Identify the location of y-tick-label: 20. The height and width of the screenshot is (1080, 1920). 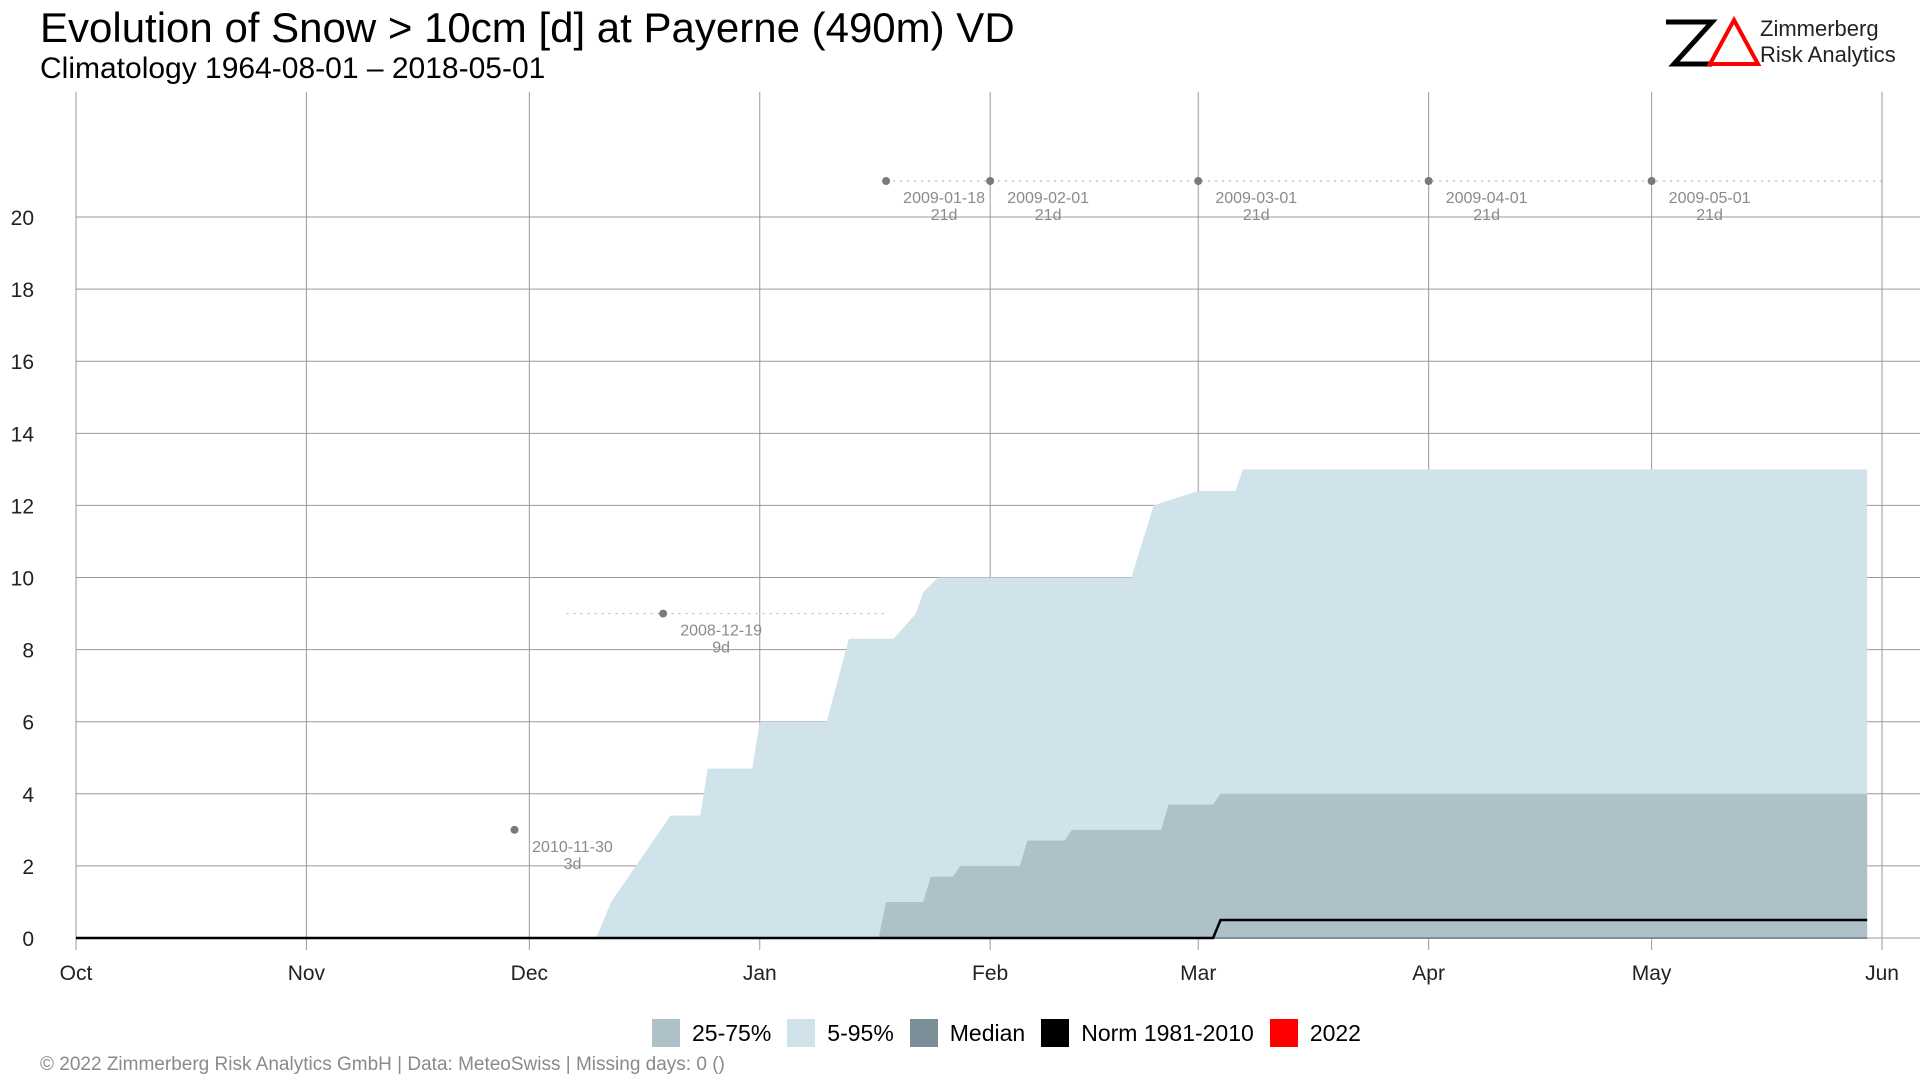
(22, 218).